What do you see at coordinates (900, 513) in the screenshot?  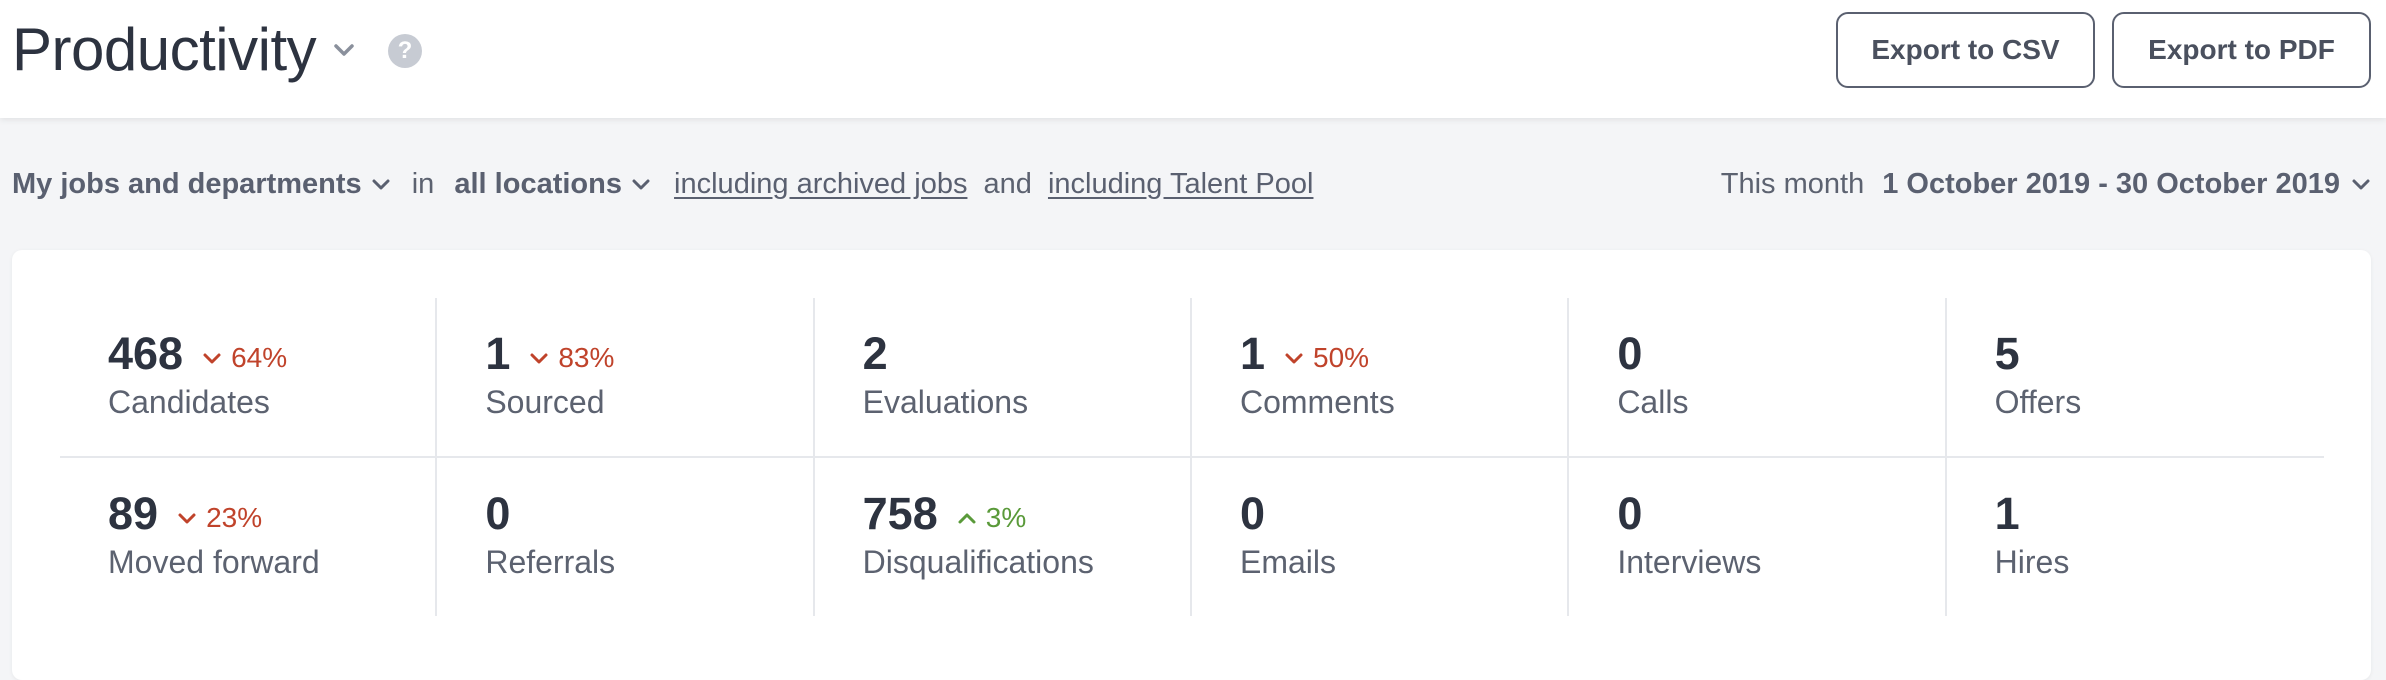 I see `metric-value: 758` at bounding box center [900, 513].